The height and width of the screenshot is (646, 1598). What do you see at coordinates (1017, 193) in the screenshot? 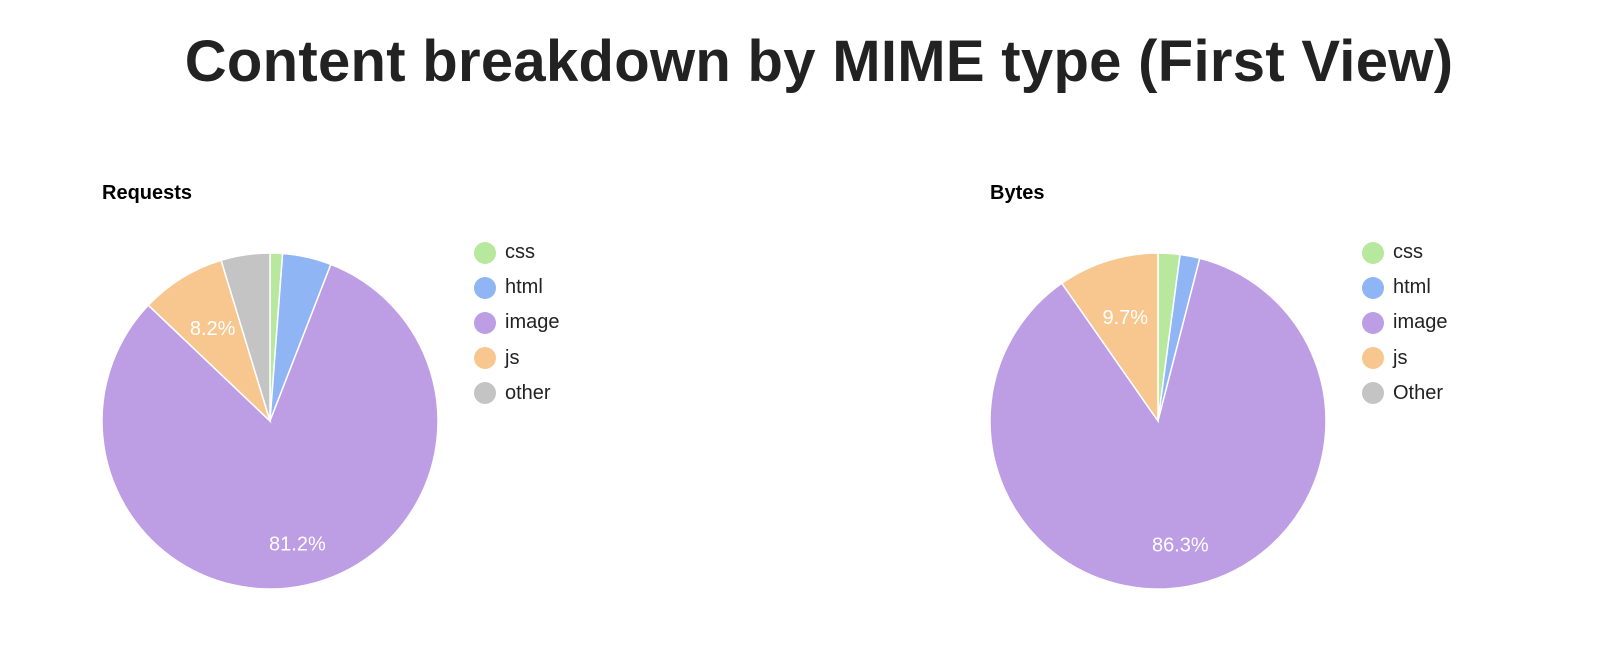
I see `chart-title: Bytes` at bounding box center [1017, 193].